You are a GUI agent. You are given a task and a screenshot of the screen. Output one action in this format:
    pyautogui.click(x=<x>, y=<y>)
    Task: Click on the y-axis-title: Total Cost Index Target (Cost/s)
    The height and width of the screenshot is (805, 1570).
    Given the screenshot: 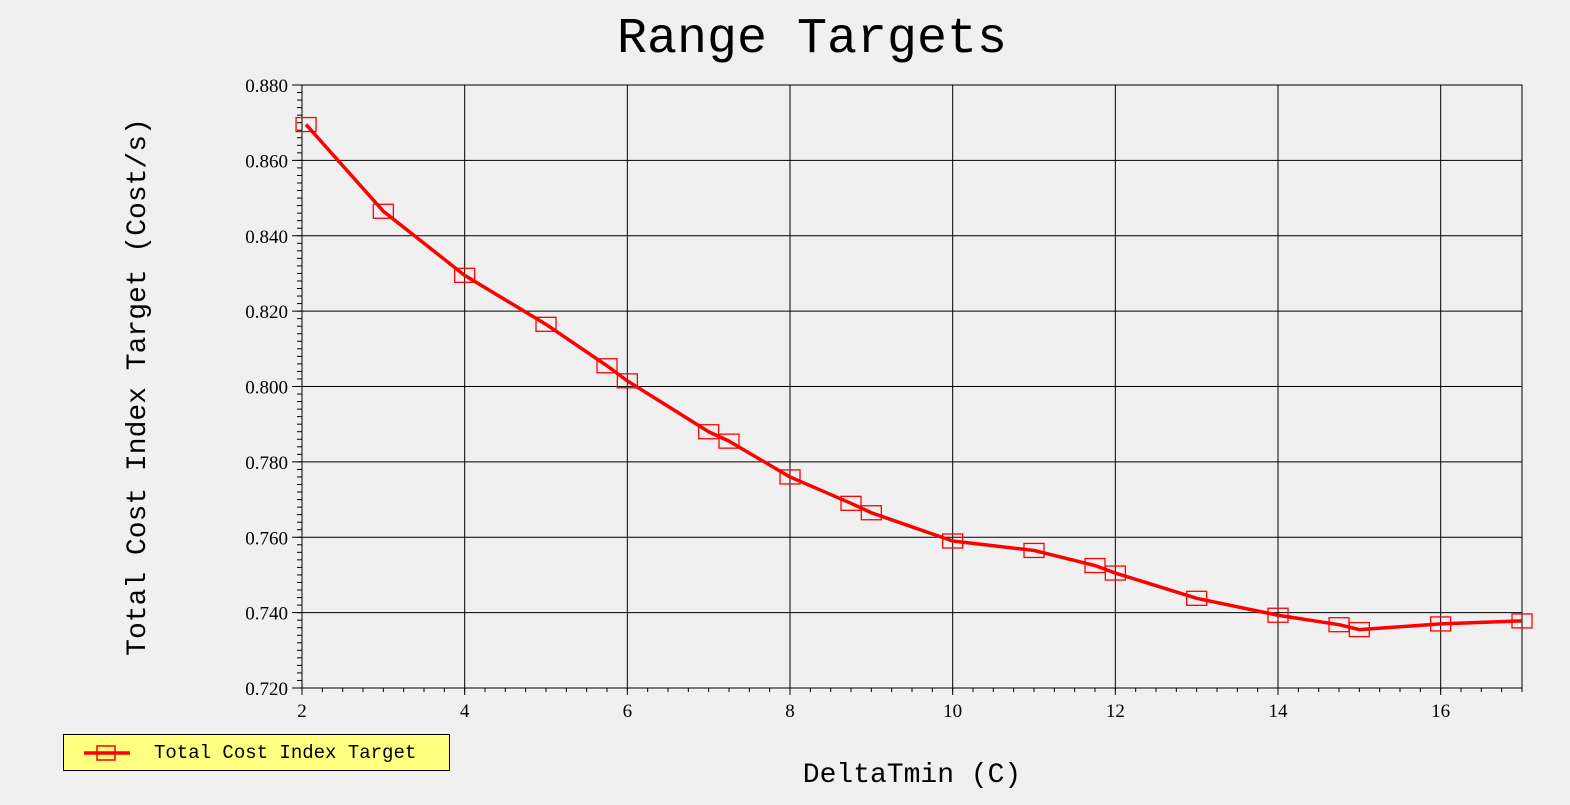 What is the action you would take?
    pyautogui.click(x=138, y=387)
    